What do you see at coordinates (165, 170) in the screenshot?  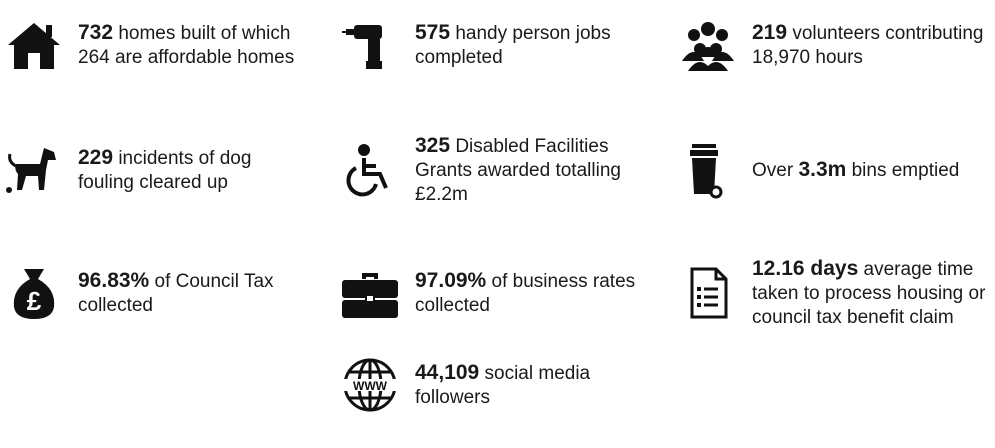 I see `stat-label: incidents of dog fouling cleared up` at bounding box center [165, 170].